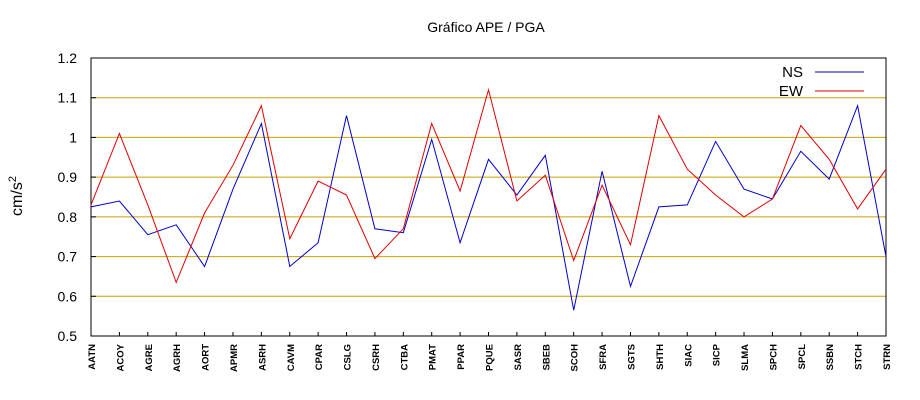 This screenshot has width=920, height=400. What do you see at coordinates (68, 257) in the screenshot?
I see `y-tick-label: 0.7` at bounding box center [68, 257].